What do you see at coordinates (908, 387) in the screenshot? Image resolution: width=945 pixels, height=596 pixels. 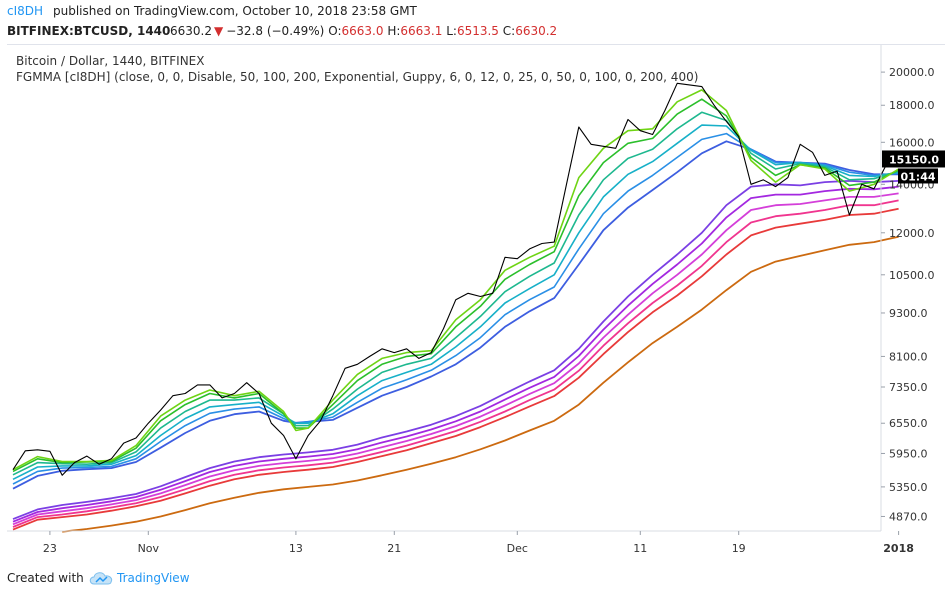 I see `y-tick-label: 7350.0` at bounding box center [908, 387].